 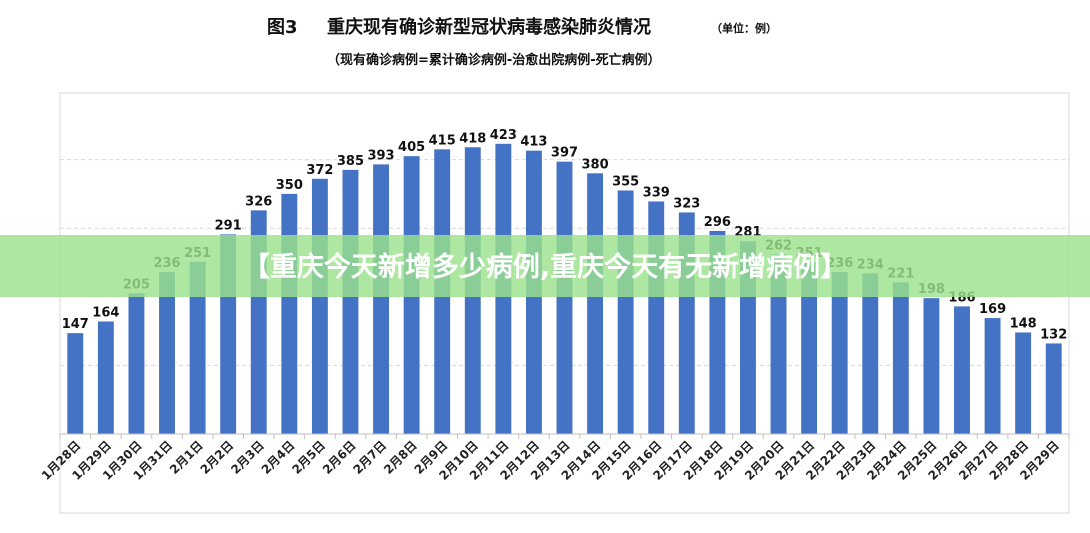 I want to click on x-tick-label: 2月7日, so click(x=369, y=457).